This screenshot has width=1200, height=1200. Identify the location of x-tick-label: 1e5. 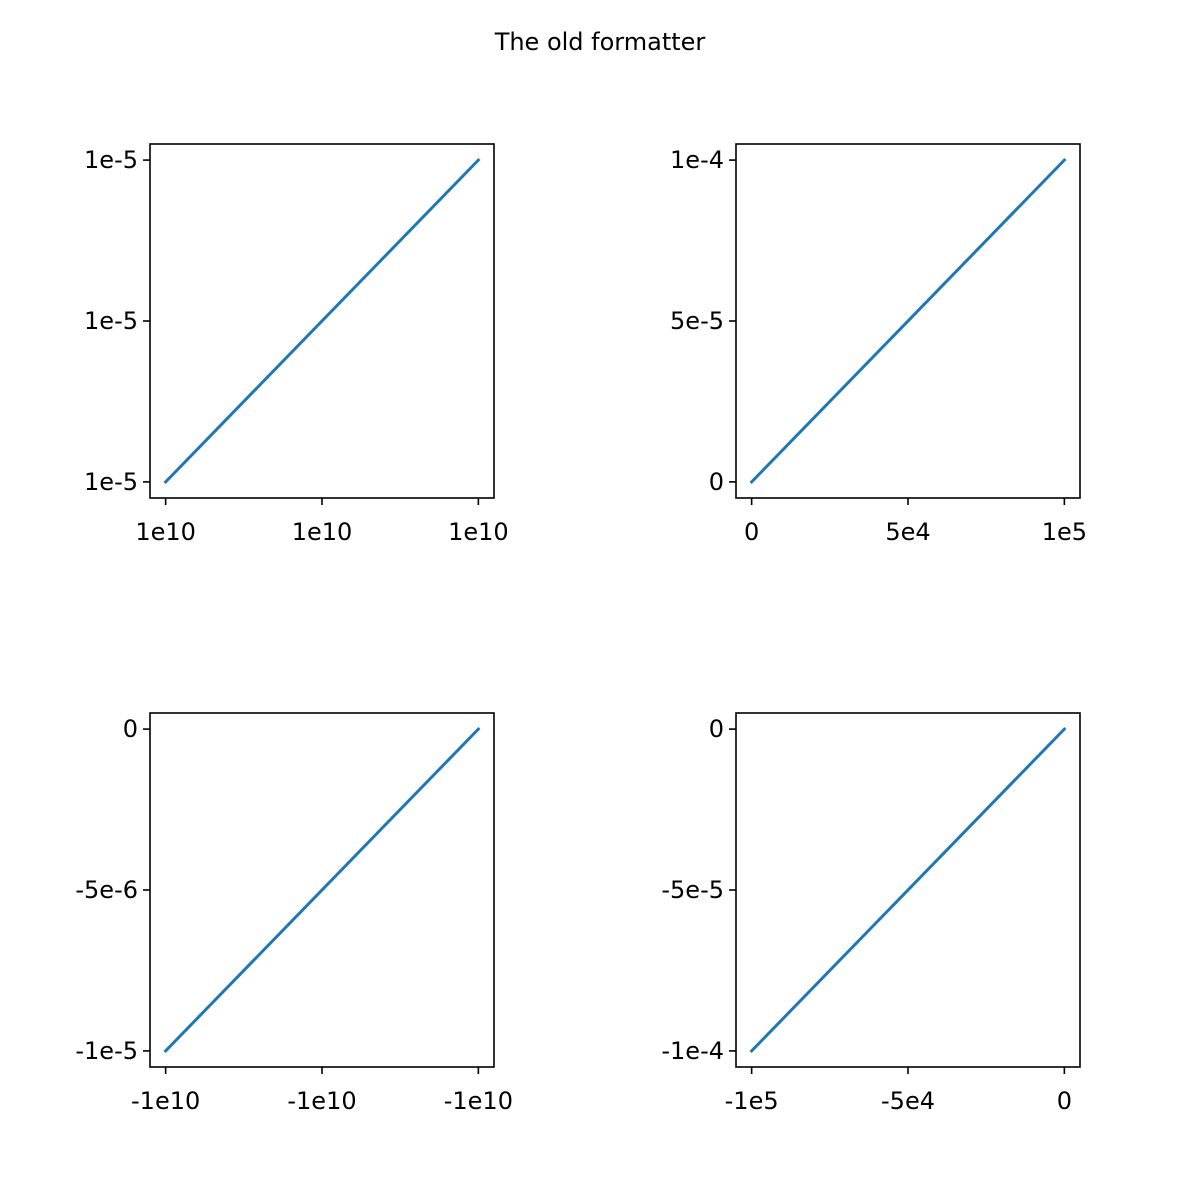
(1064, 532).